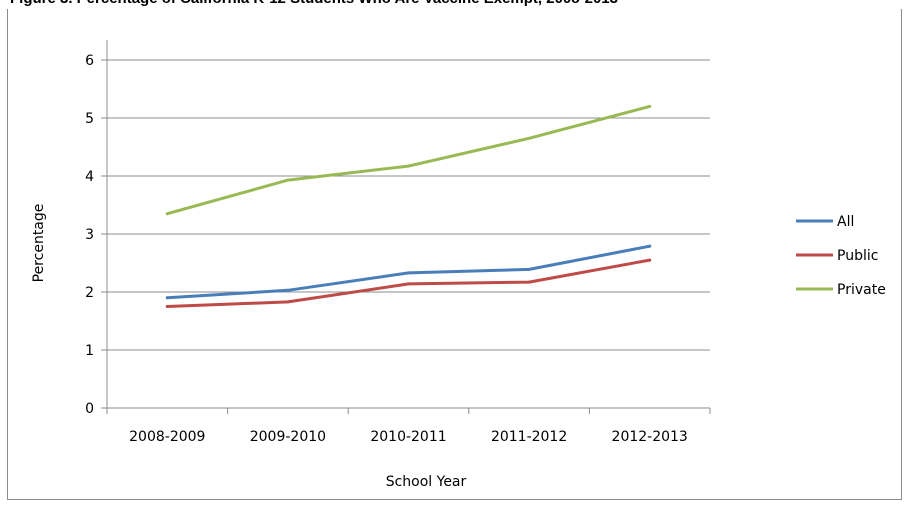 The width and height of the screenshot is (911, 508). Describe the element at coordinates (857, 256) in the screenshot. I see `legend-label-public: Public` at that location.